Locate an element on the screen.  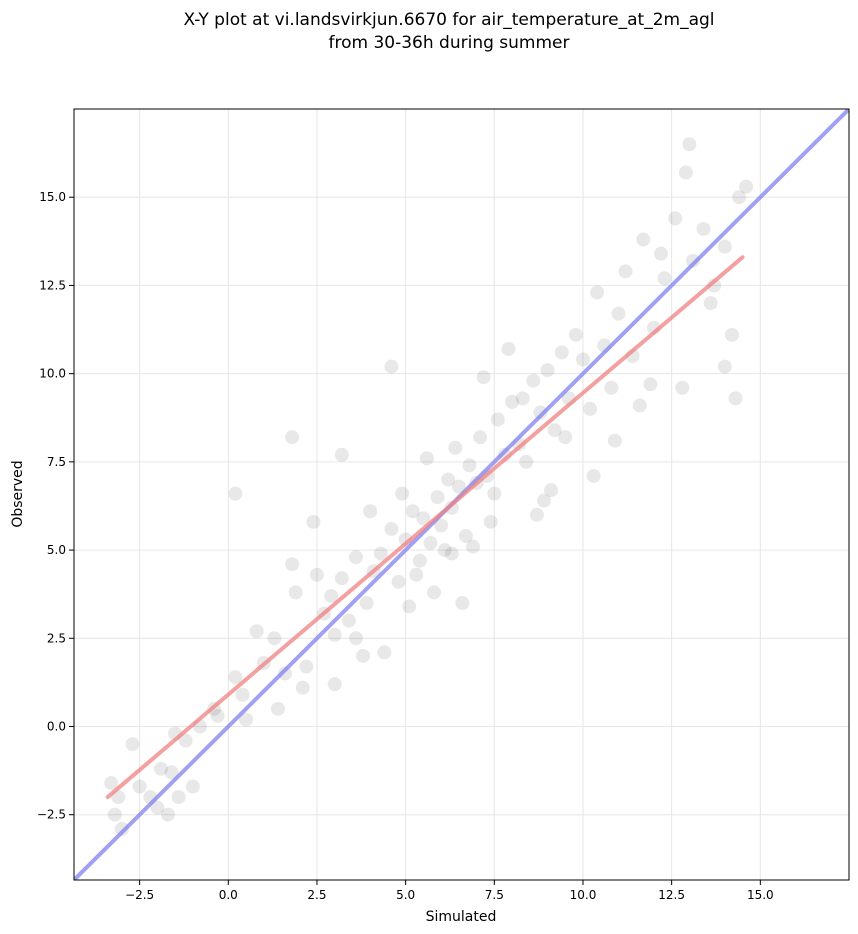
chart-title-line-2: from 30-36h during summer is located at coordinates (449, 43).